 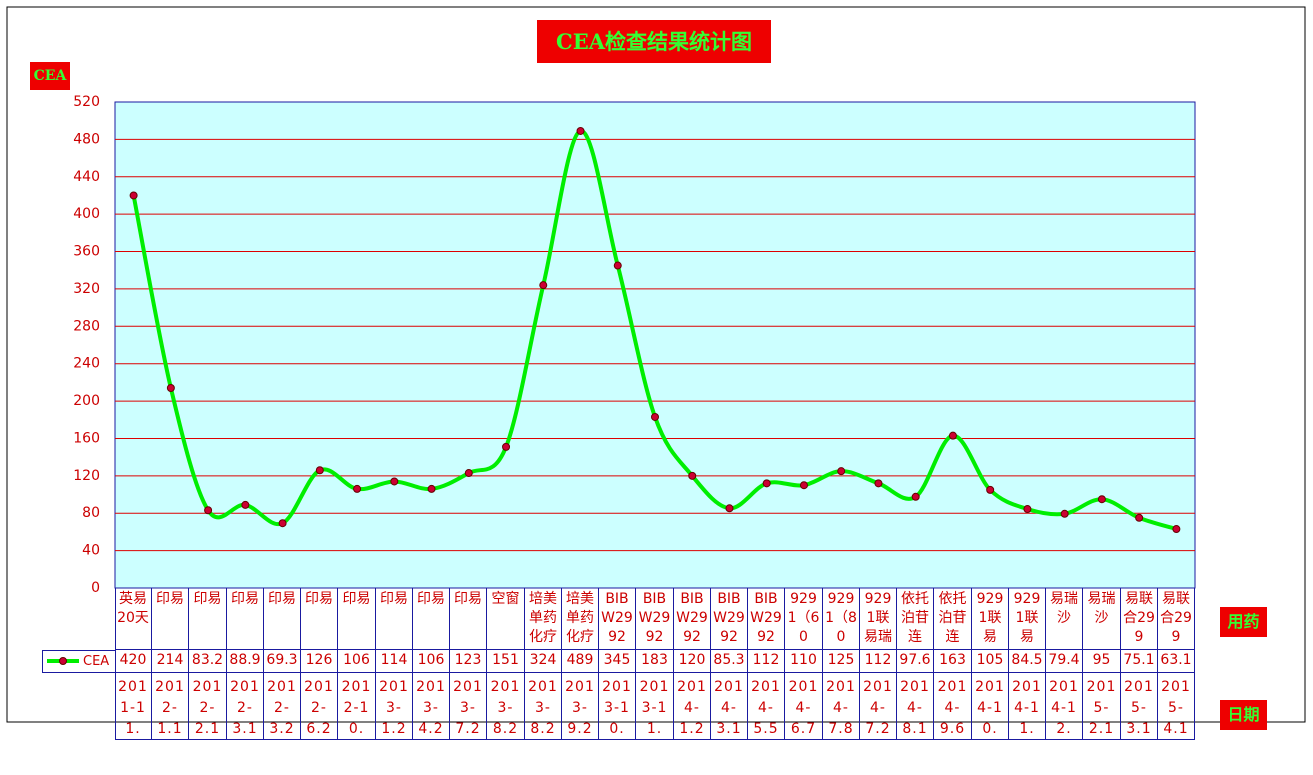 What do you see at coordinates (1139, 706) in the screenshot?
I see `date-label: 2015-3.1` at bounding box center [1139, 706].